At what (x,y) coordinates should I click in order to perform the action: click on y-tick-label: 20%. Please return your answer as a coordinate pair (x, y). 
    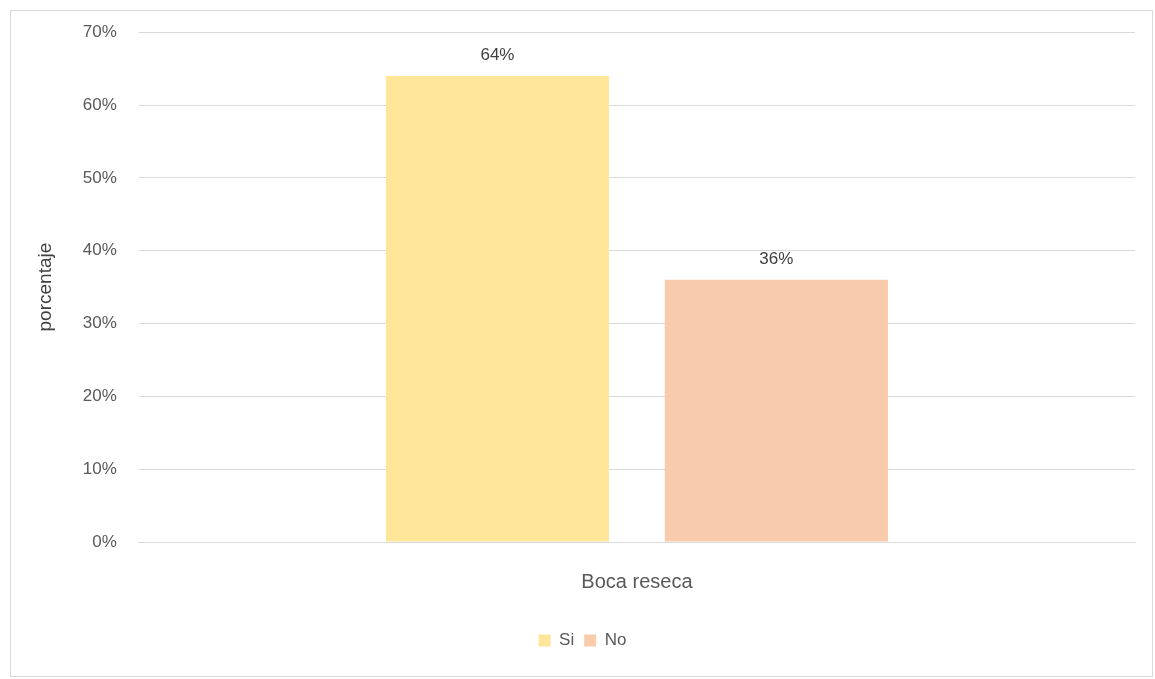
    Looking at the image, I should click on (99, 396).